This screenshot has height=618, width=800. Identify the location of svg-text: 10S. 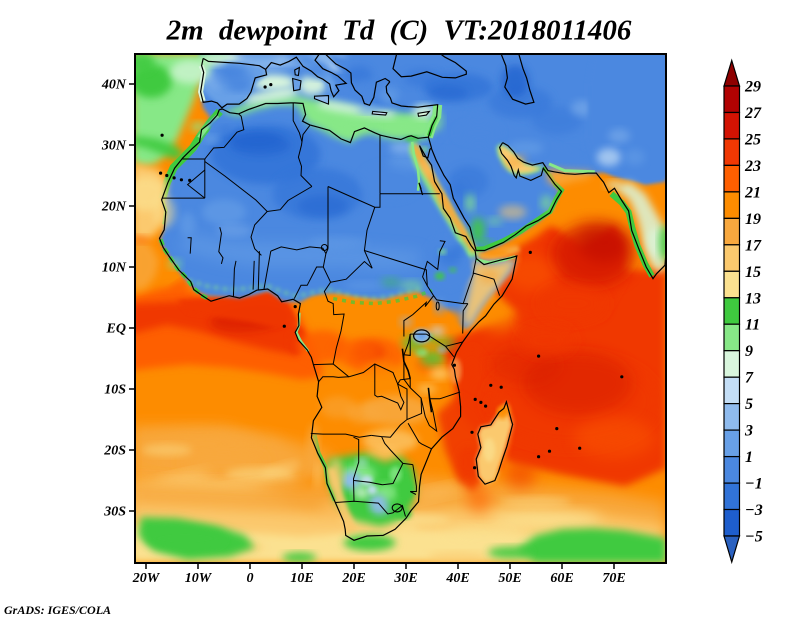
(115, 390).